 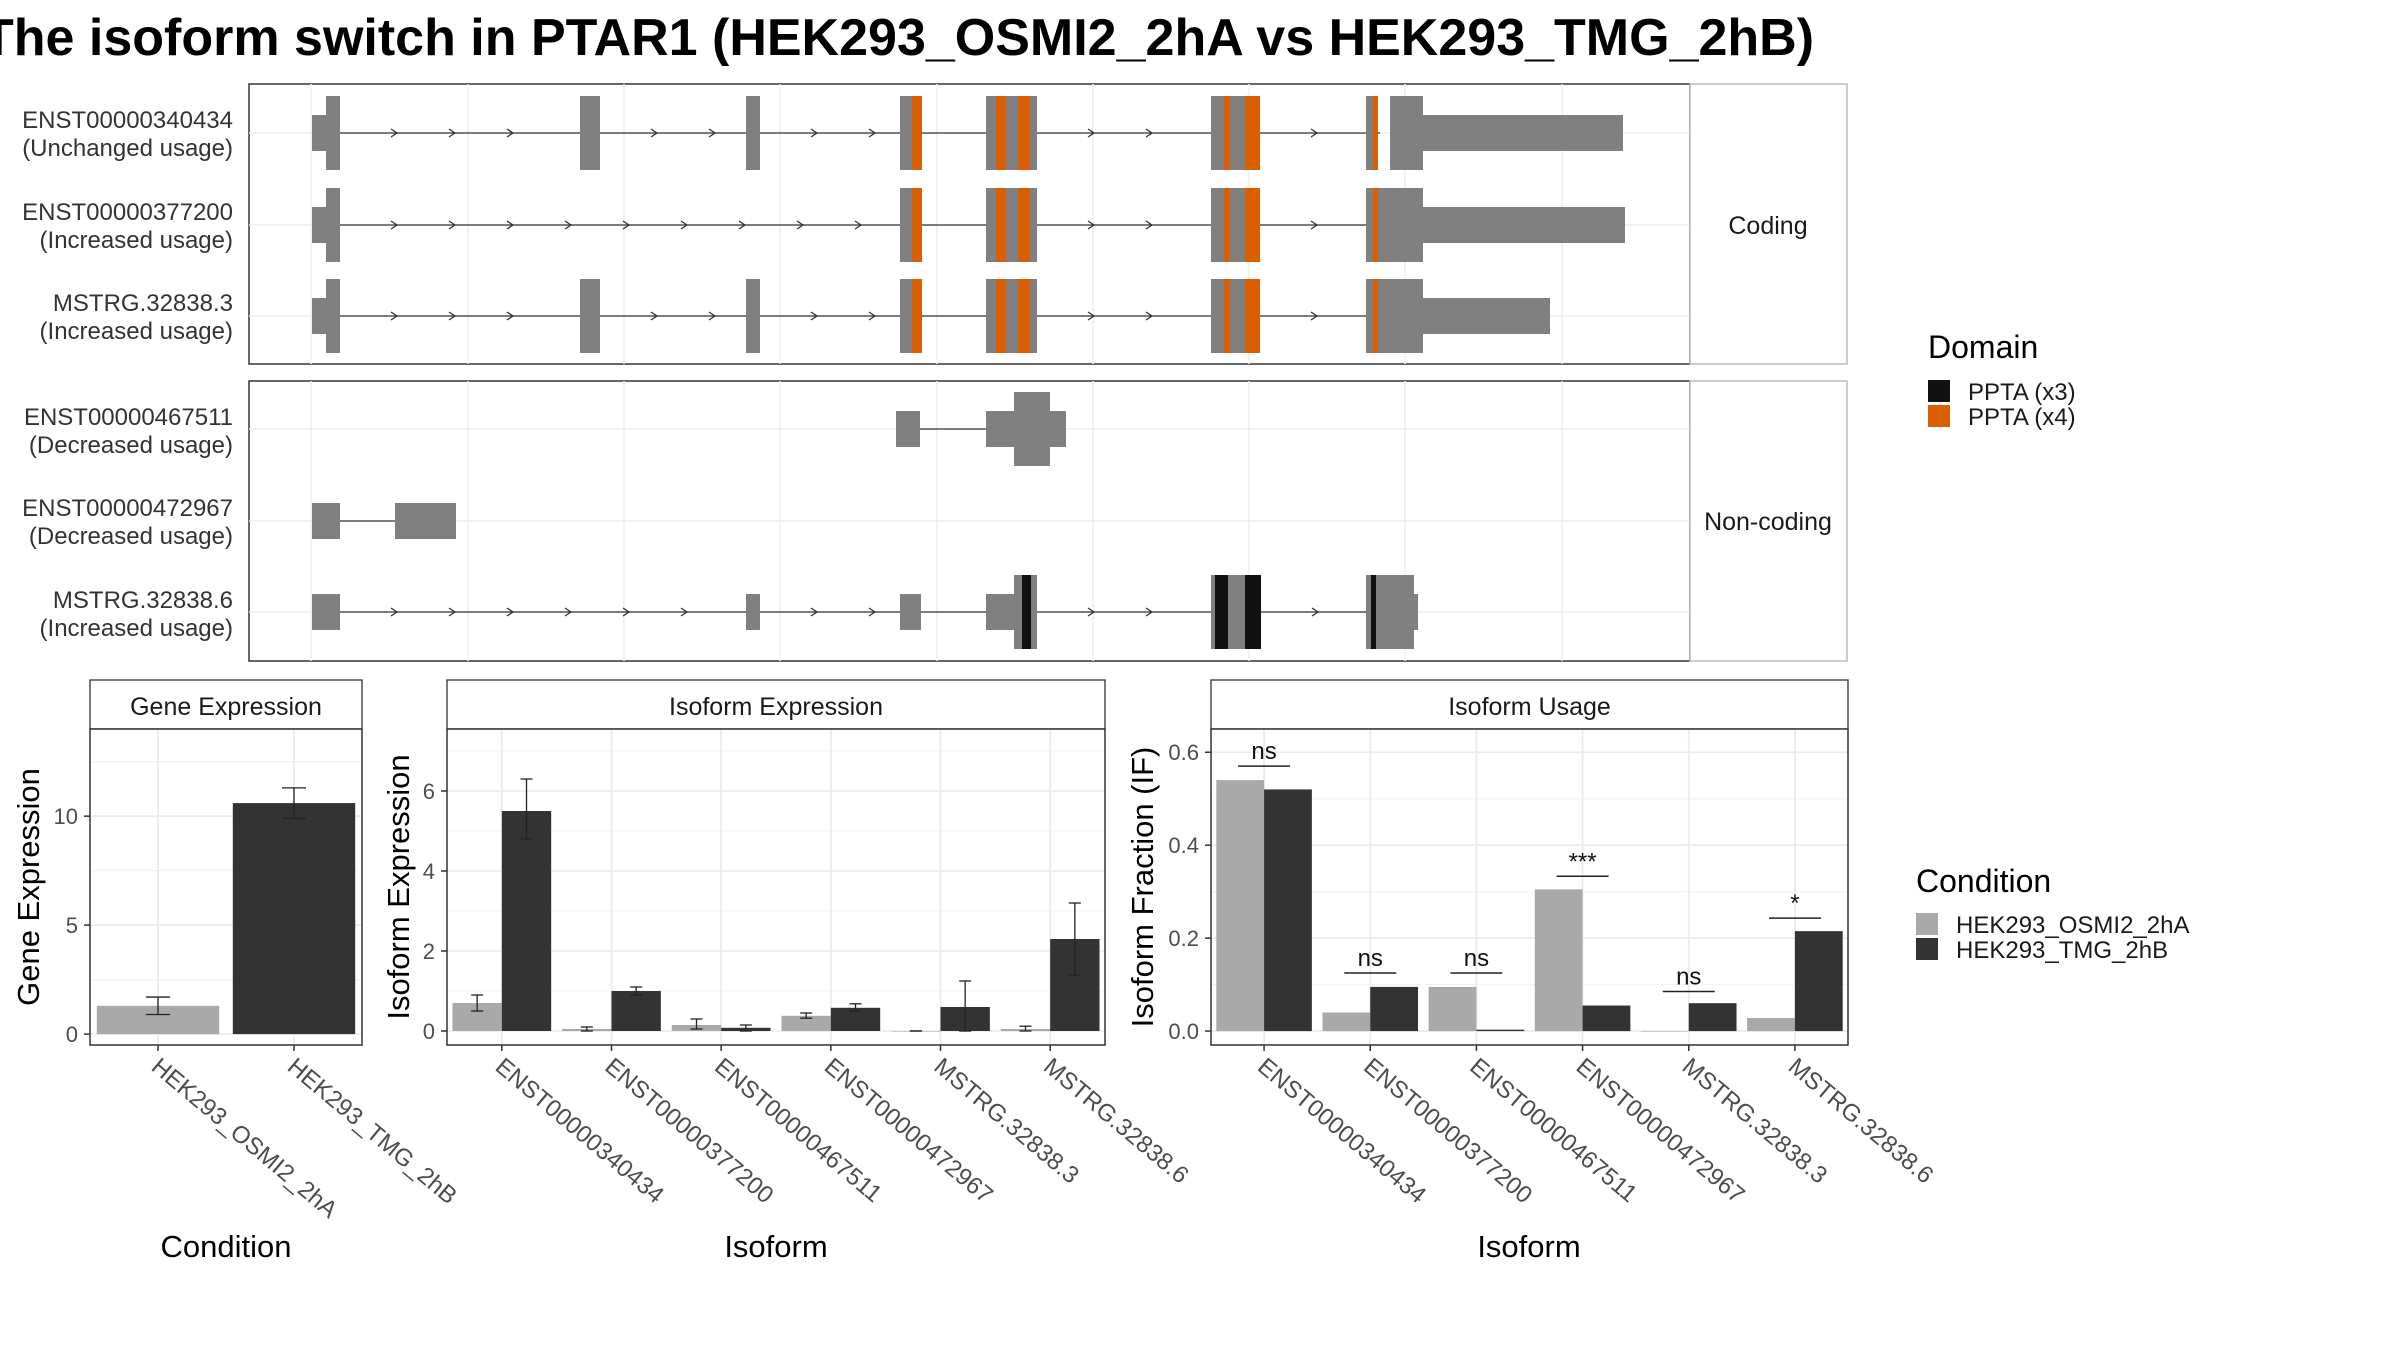 I want to click on significance-label: *, so click(x=1794, y=903).